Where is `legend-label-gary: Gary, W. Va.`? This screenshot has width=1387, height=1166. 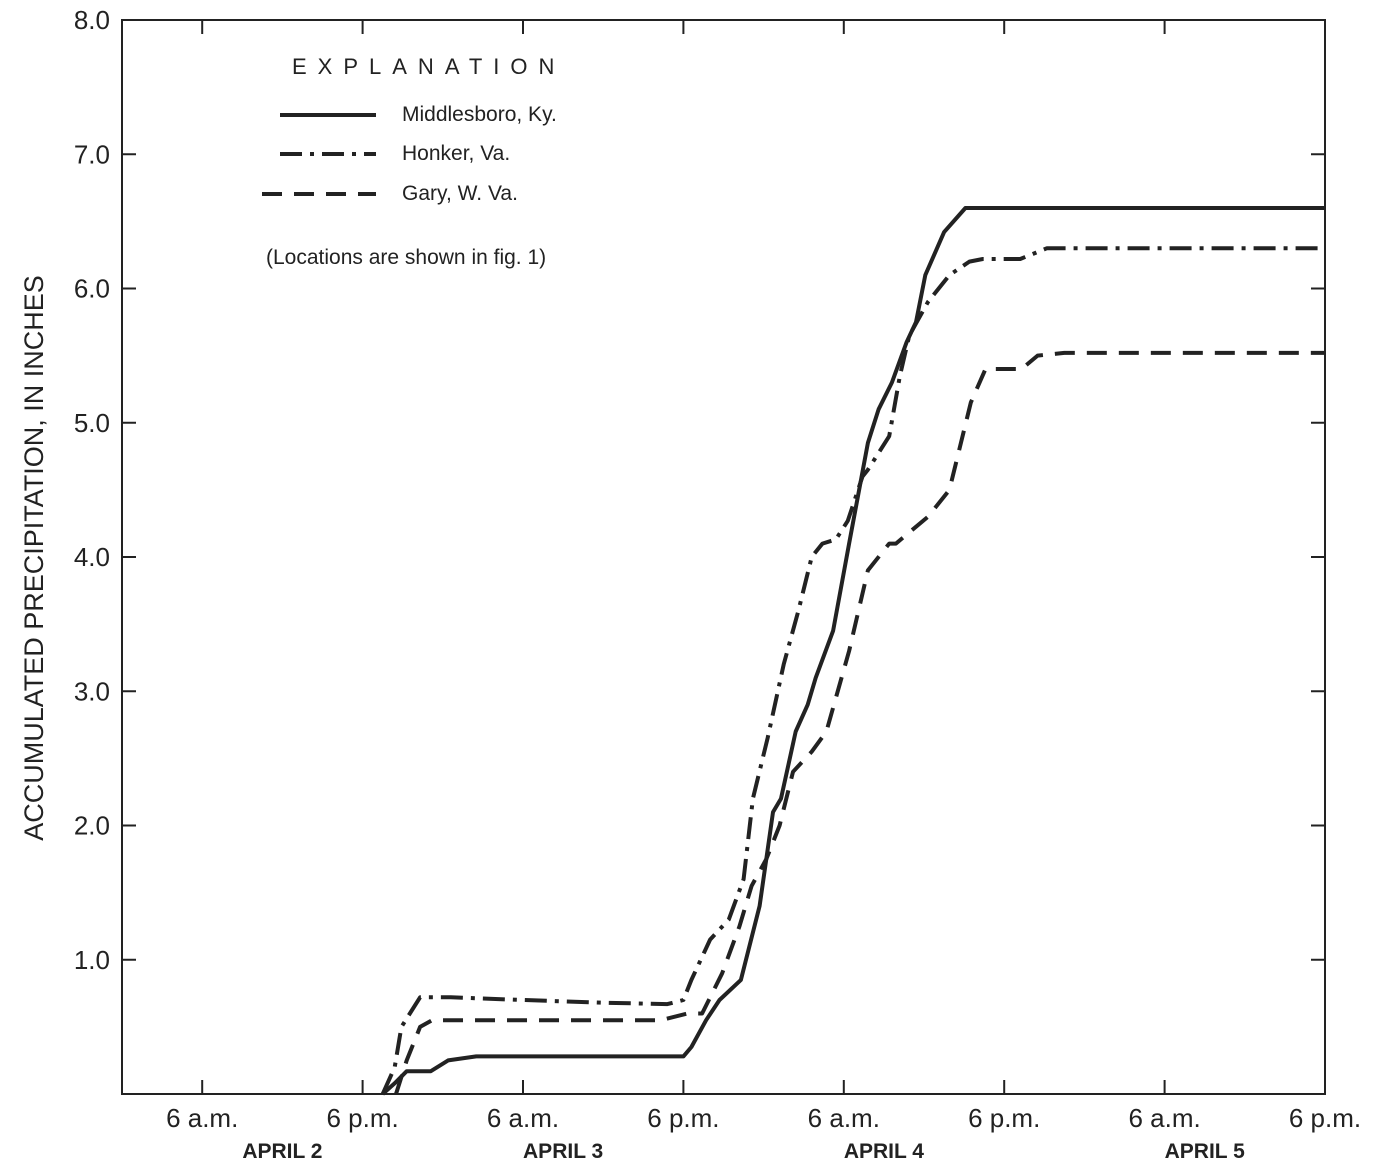 legend-label-gary: Gary, W. Va. is located at coordinates (460, 193).